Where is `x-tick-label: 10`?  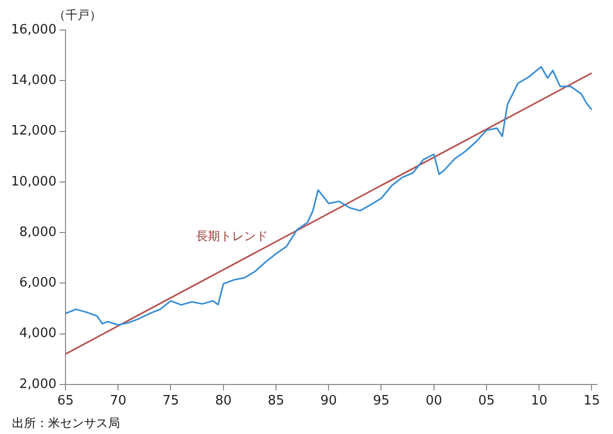
x-tick-label: 10 is located at coordinates (539, 401).